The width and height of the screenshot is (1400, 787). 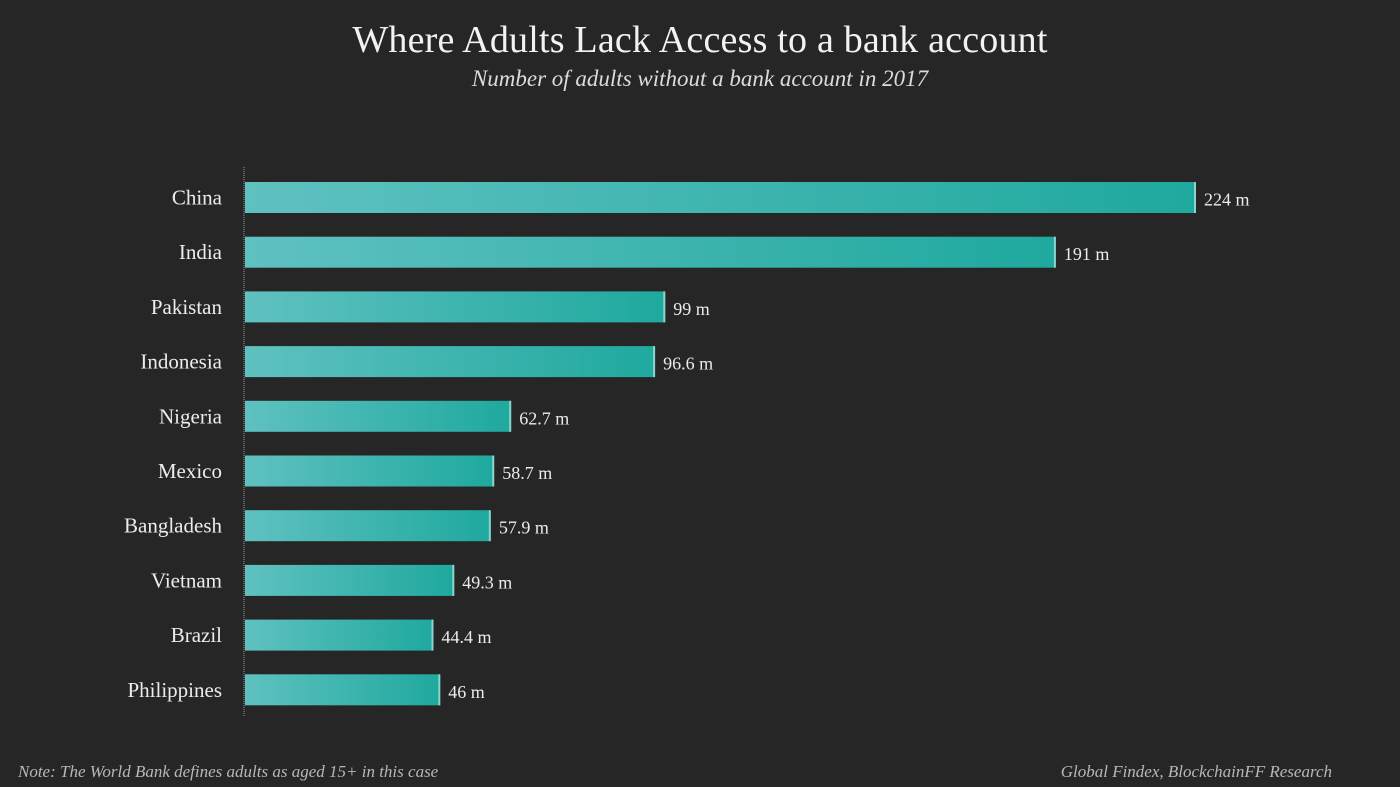 I want to click on category-label-mexico: Mexico, so click(x=190, y=471).